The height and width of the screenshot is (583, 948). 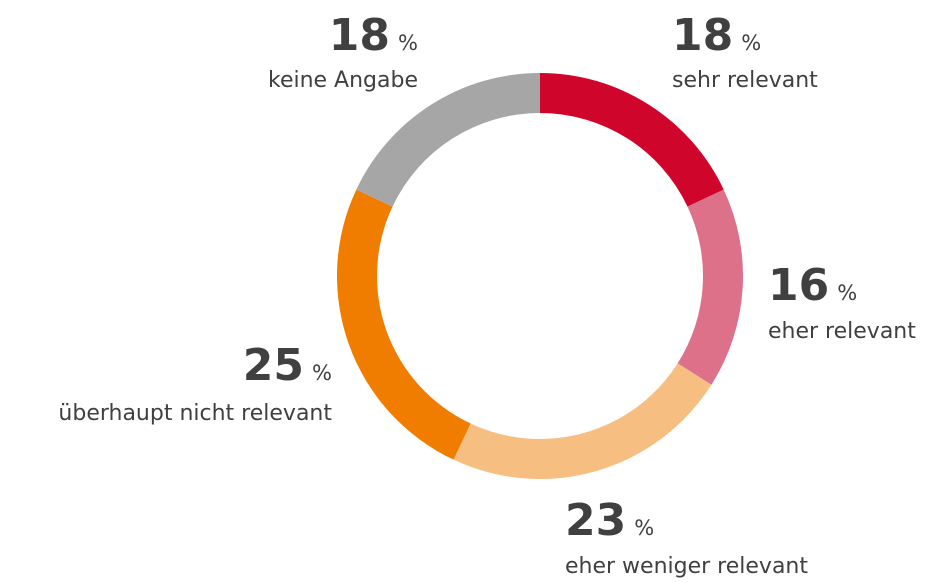 What do you see at coordinates (686, 566) in the screenshot?
I see `category-label: eher weniger relevant` at bounding box center [686, 566].